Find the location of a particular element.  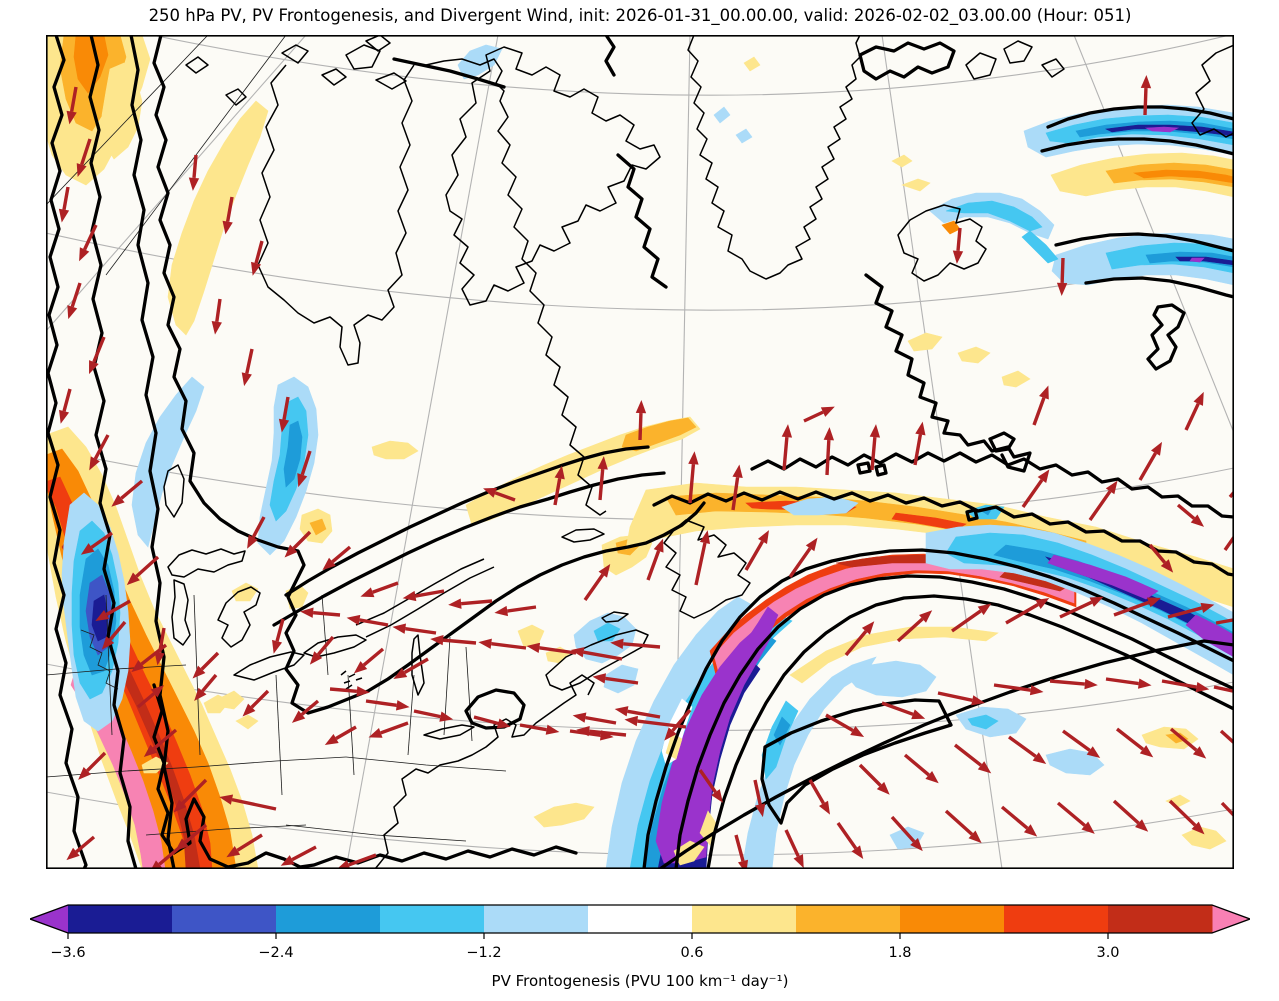

colorbar-tick-label: 0.6 is located at coordinates (691, 953).